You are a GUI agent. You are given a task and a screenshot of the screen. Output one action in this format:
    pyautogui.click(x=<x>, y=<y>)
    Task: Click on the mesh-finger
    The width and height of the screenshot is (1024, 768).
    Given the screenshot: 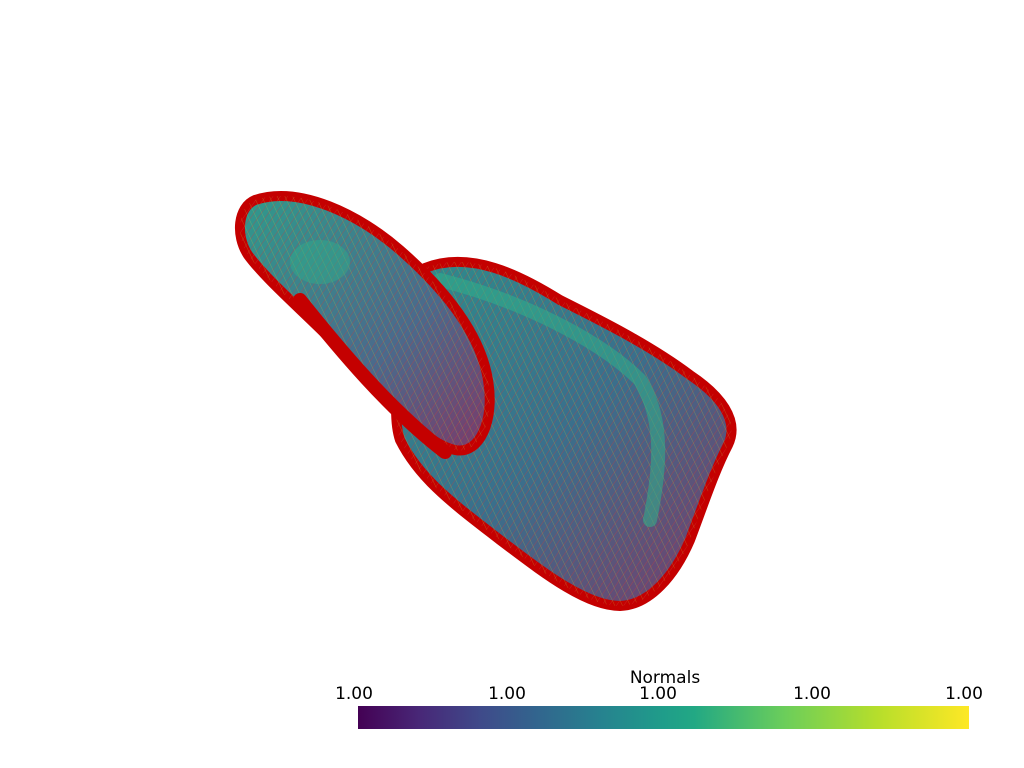 What is the action you would take?
    pyautogui.click(x=364, y=325)
    